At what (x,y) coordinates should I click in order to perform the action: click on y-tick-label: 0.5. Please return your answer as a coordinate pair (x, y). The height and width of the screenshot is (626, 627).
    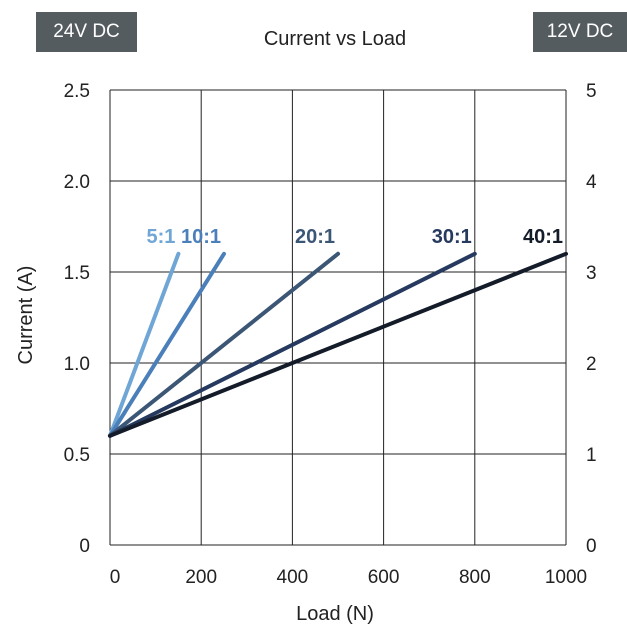
    Looking at the image, I should click on (77, 455).